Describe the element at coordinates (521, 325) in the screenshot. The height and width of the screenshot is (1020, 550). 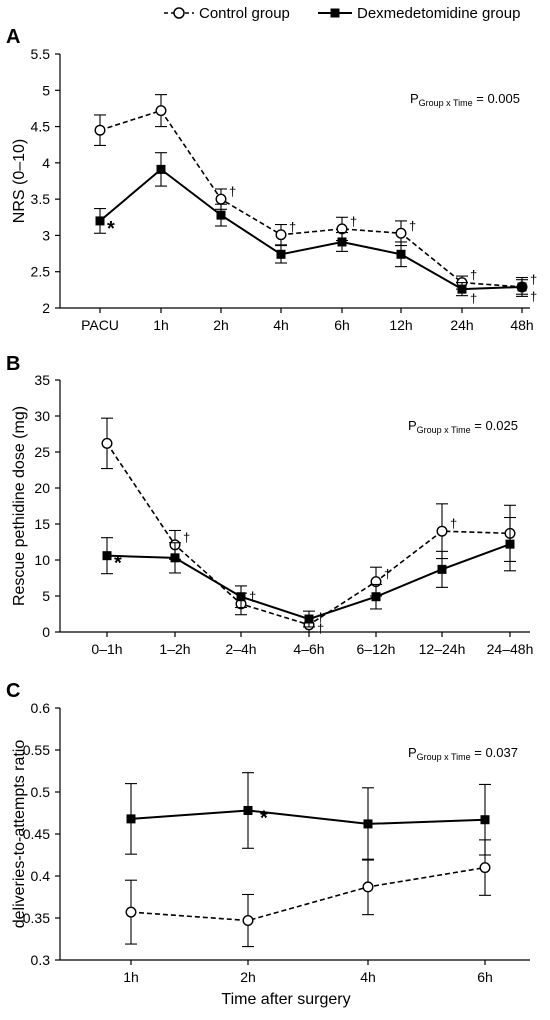
I see `x-tick-label: 48h` at that location.